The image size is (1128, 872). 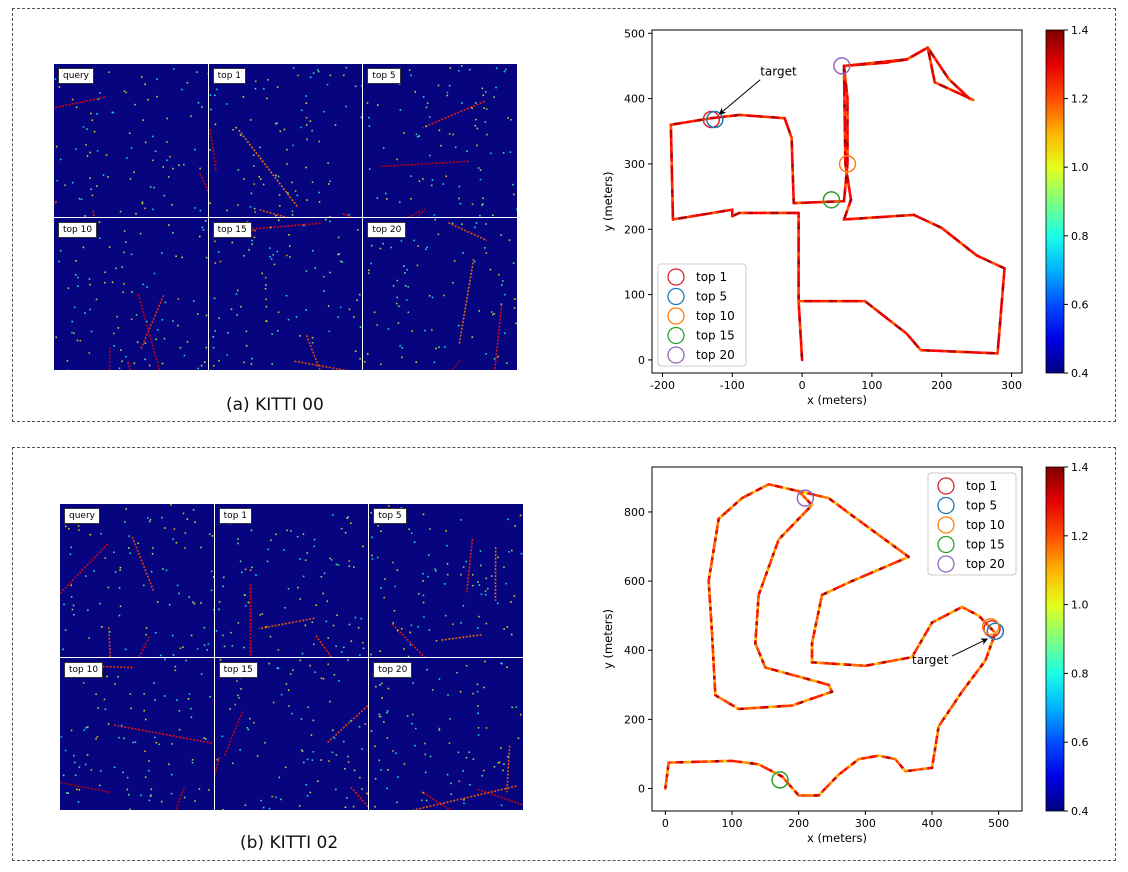 What do you see at coordinates (289, 843) in the screenshot?
I see `caption-kitti-02: (b) KITTI 02` at bounding box center [289, 843].